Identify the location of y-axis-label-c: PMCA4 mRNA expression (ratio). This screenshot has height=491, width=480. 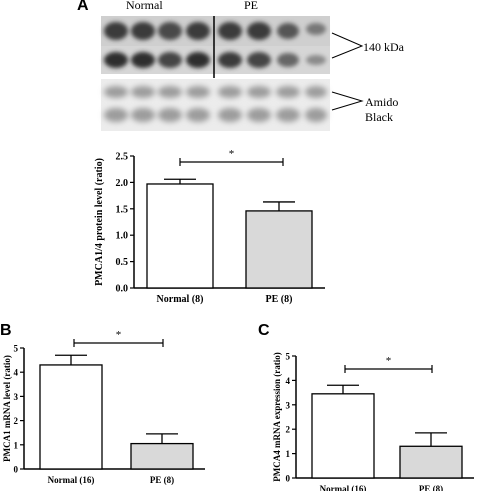
(277, 417).